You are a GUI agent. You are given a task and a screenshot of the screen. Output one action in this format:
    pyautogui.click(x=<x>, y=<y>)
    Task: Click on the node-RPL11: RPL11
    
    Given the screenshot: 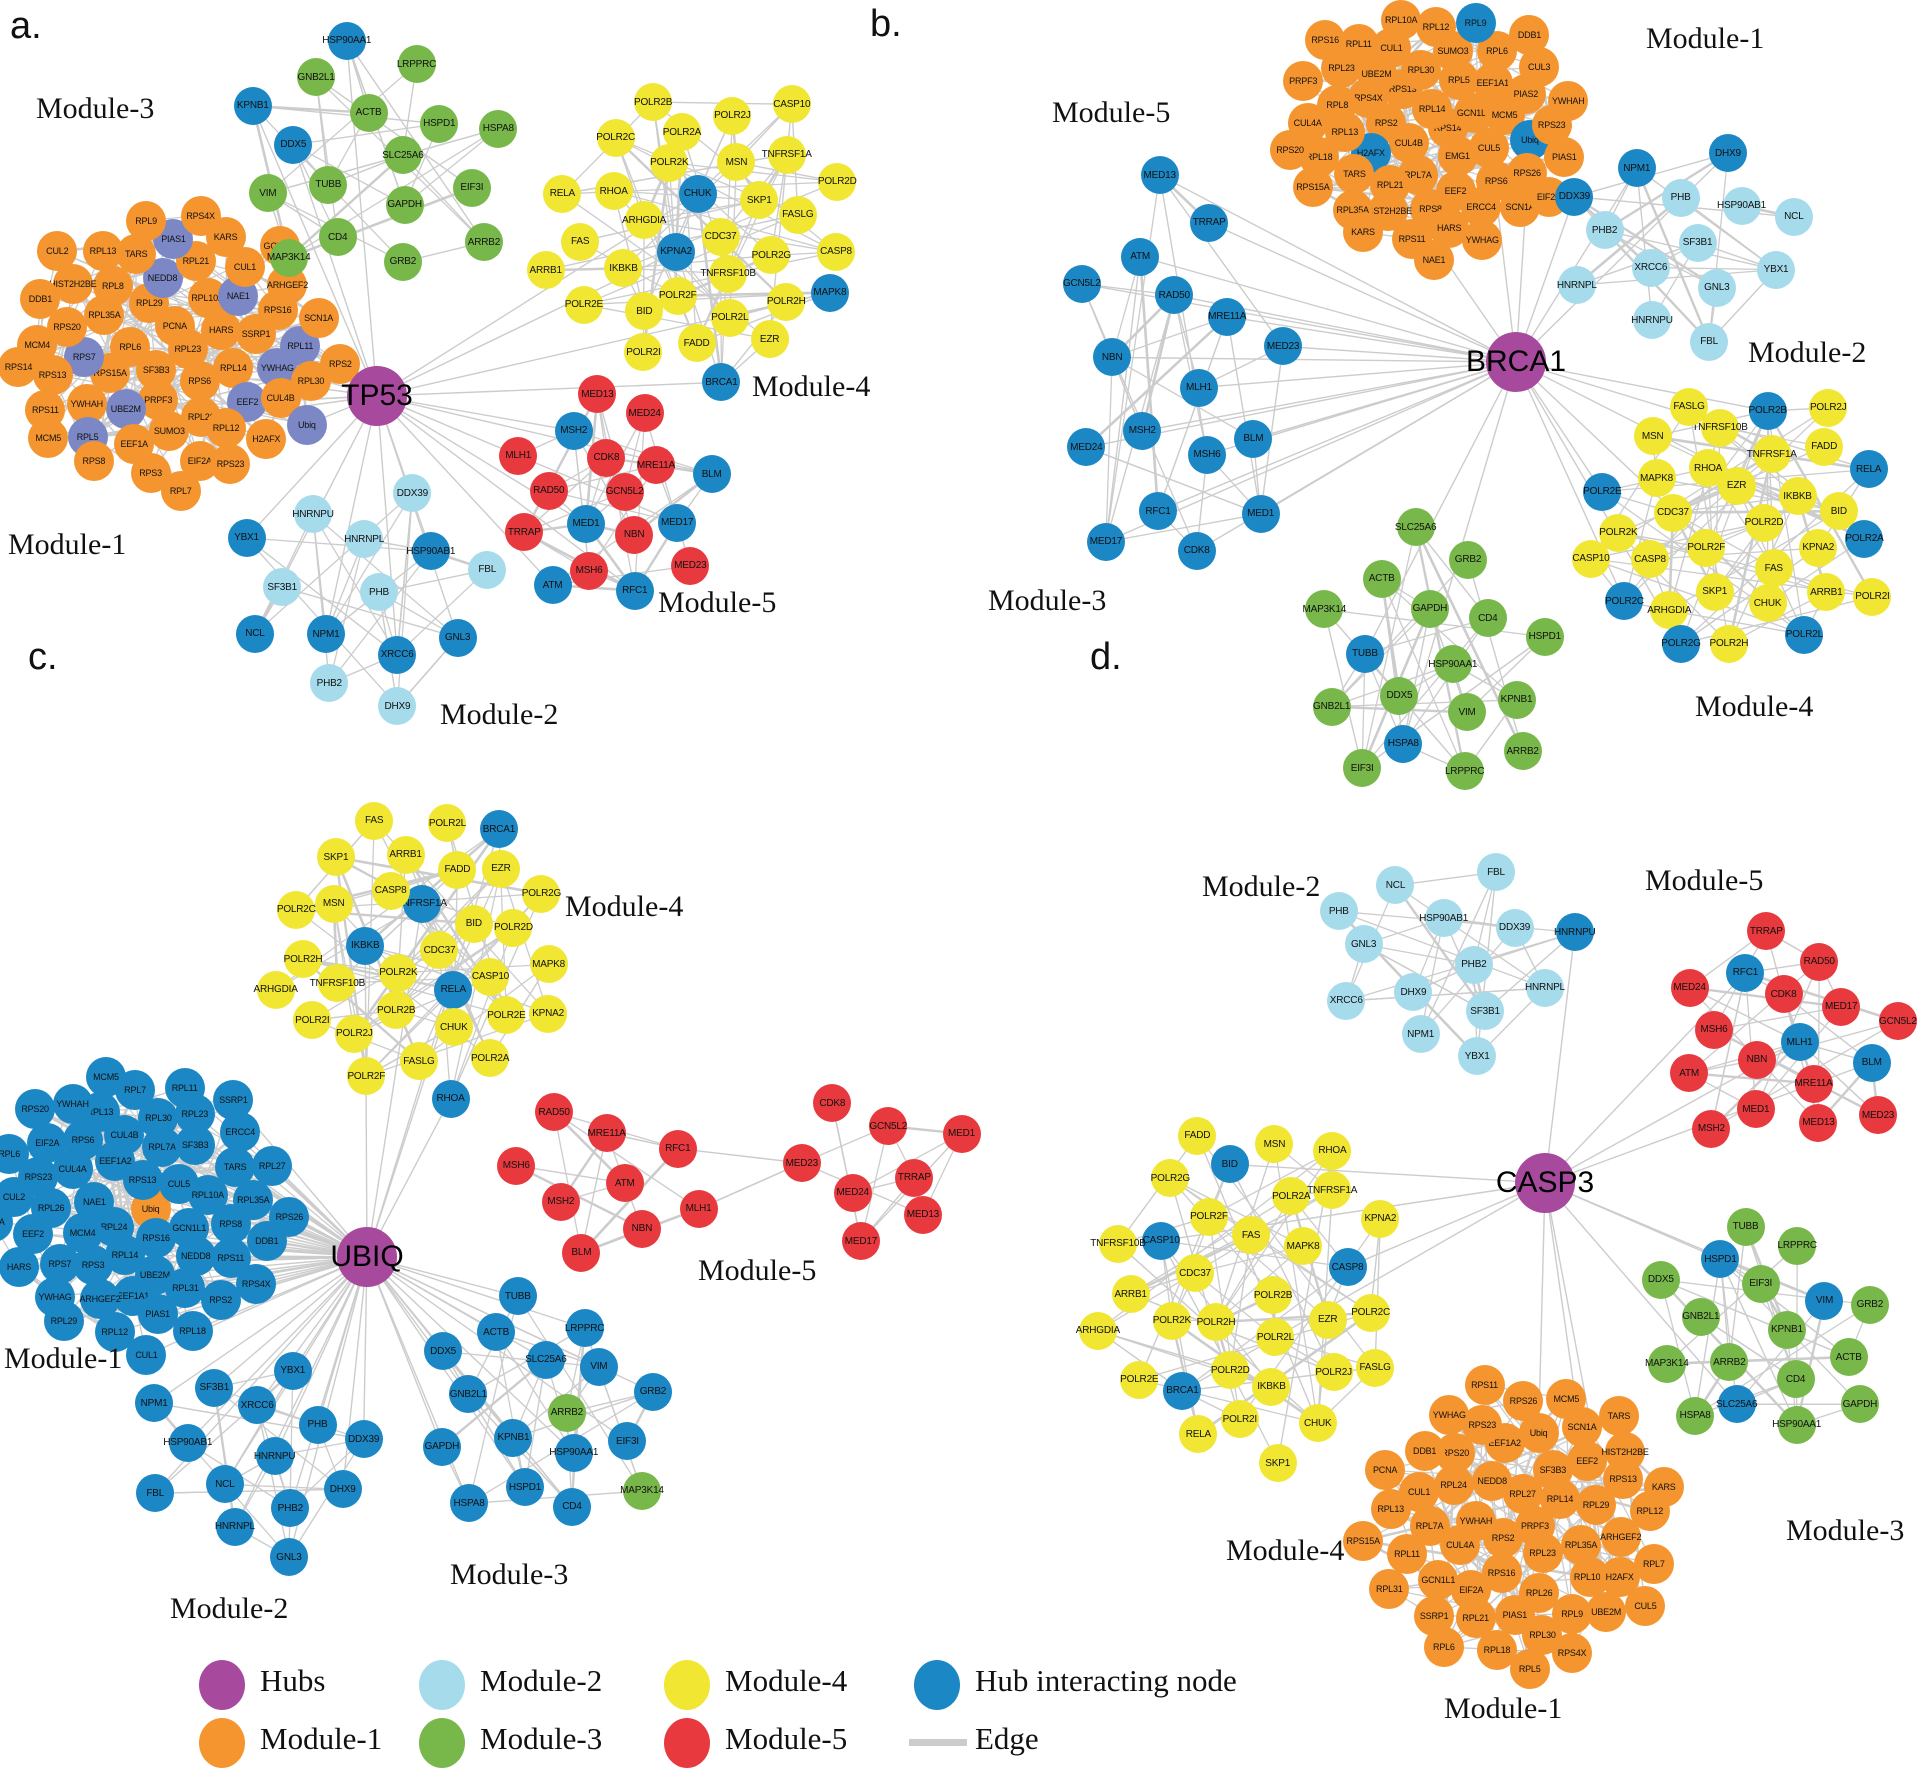 What is the action you would take?
    pyautogui.click(x=1358, y=44)
    